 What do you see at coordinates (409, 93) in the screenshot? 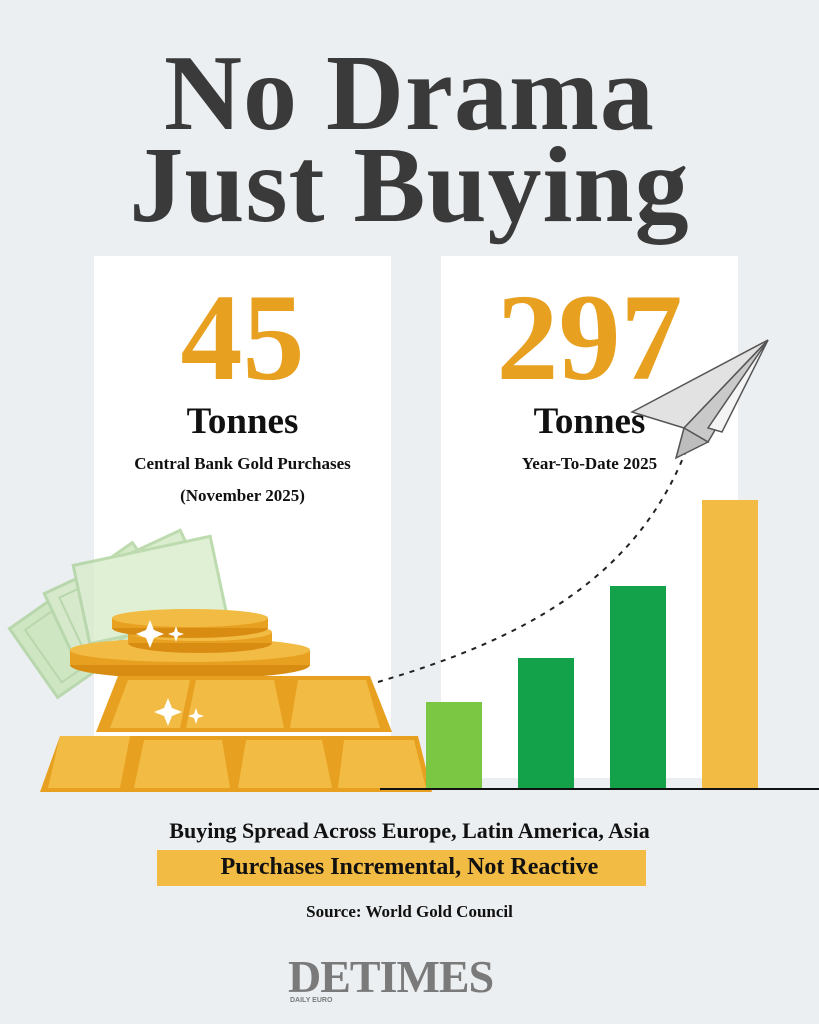
I see `headline-line-1: No Drama` at bounding box center [409, 93].